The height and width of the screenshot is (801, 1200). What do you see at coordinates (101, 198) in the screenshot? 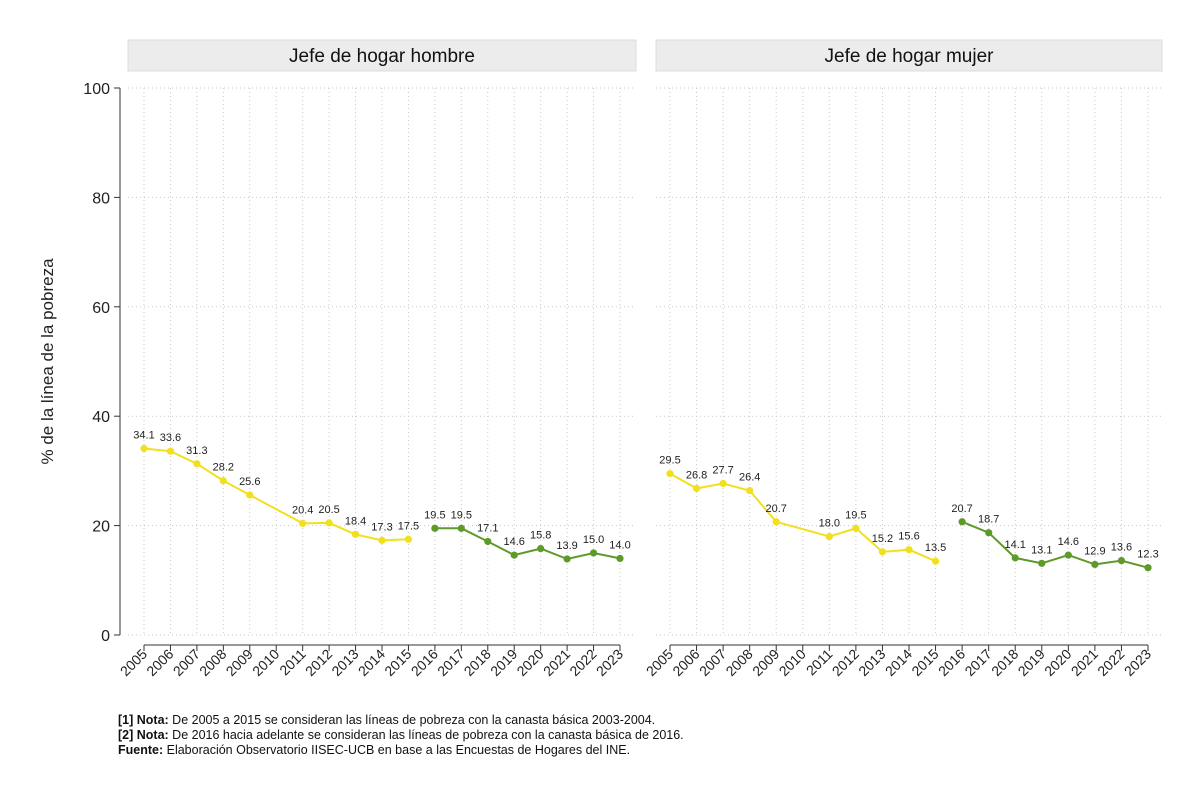
I see `y-tick-label: 80` at bounding box center [101, 198].